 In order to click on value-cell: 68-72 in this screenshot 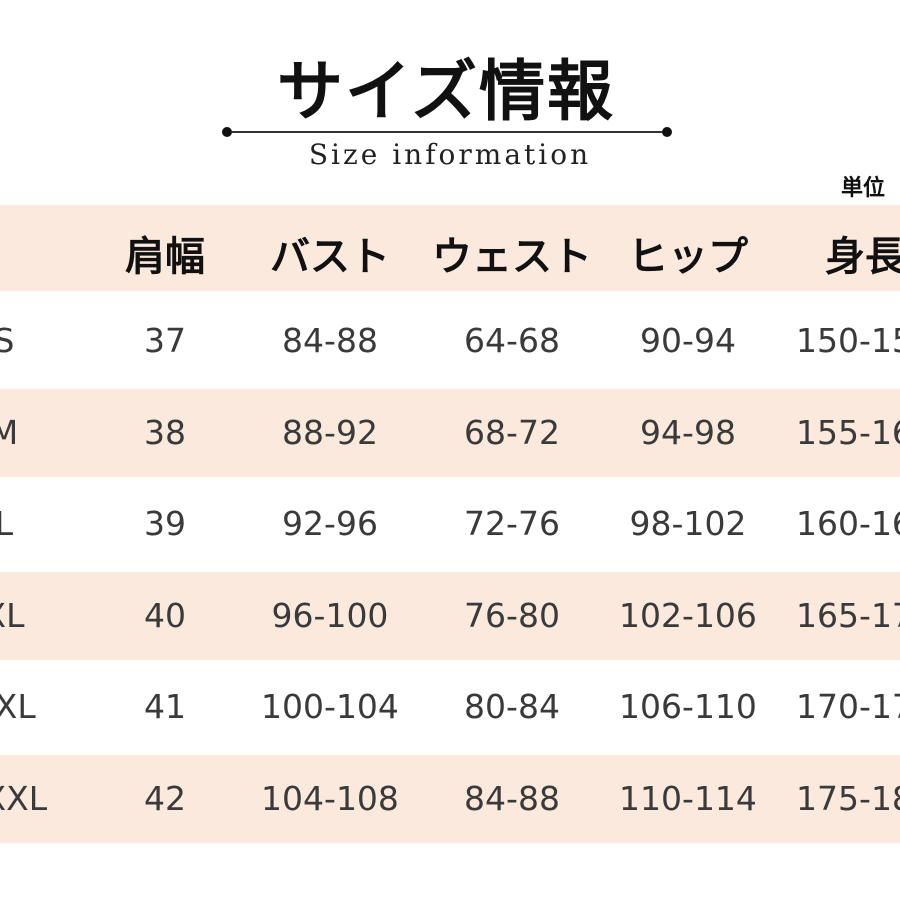, I will do `click(512, 432)`.